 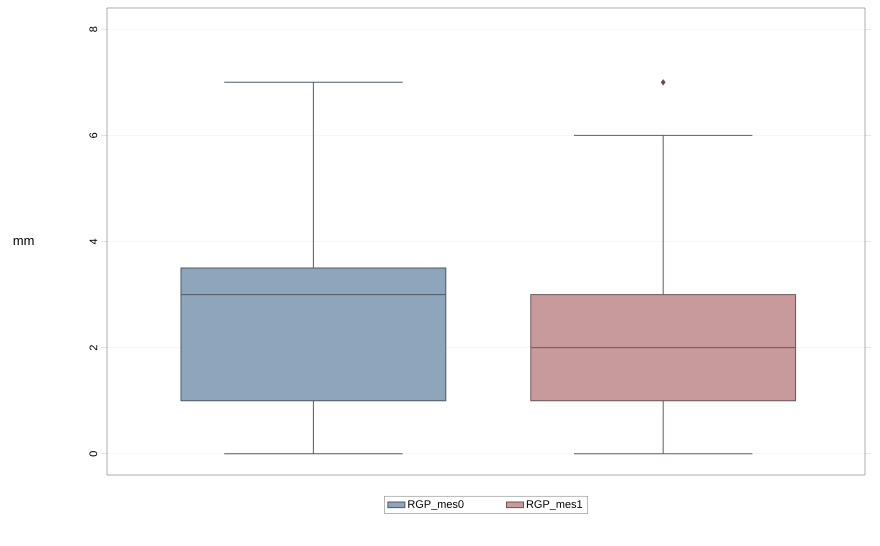 What do you see at coordinates (24, 241) in the screenshot?
I see `y-axis-title: mm` at bounding box center [24, 241].